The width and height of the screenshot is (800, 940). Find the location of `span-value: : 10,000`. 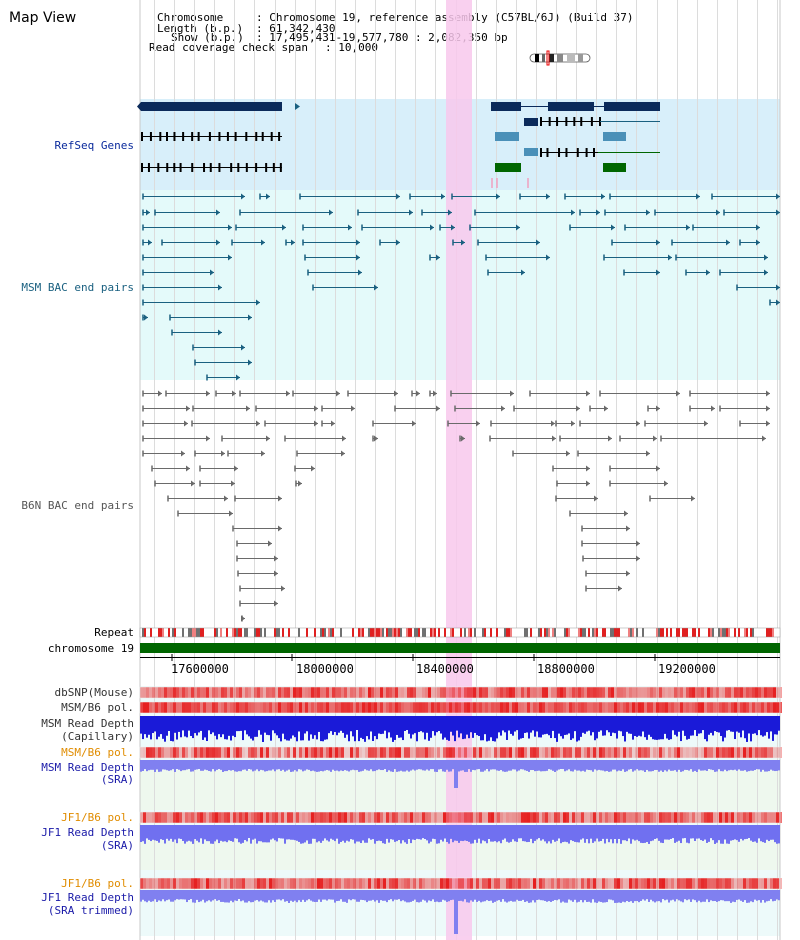

span-value: : 10,000 is located at coordinates (351, 47).